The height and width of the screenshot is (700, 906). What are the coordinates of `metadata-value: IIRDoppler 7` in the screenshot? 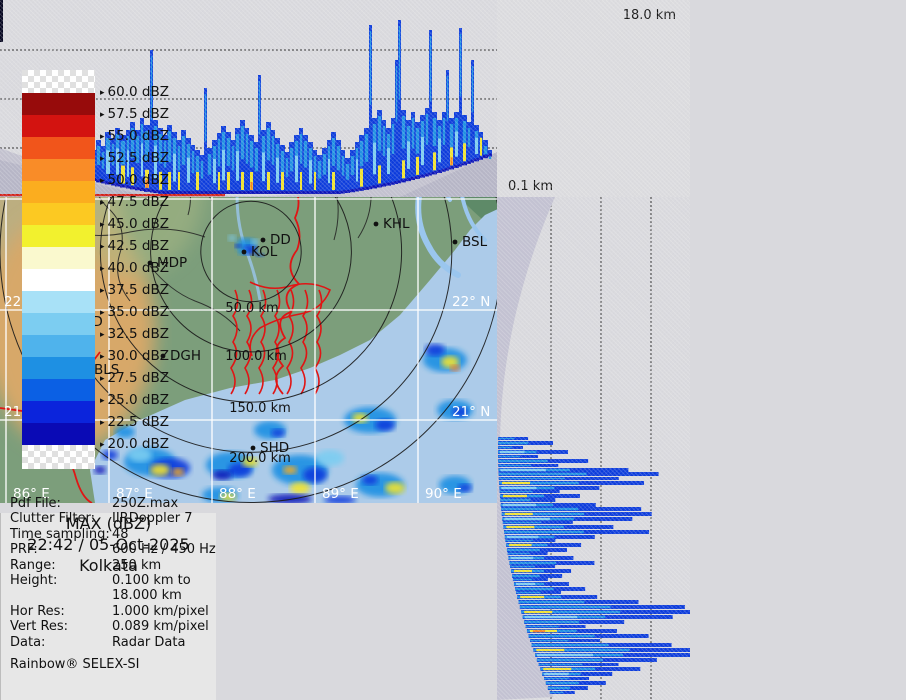 It's located at (152, 519).